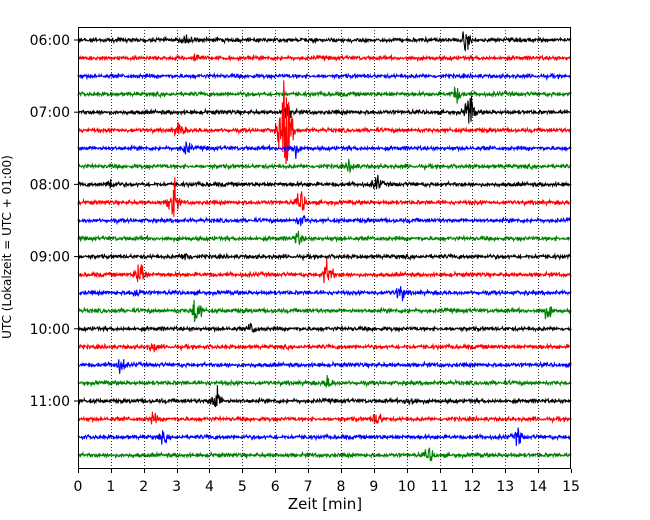 The height and width of the screenshot is (520, 650). What do you see at coordinates (472, 487) in the screenshot?
I see `x-tick-label: 12` at bounding box center [472, 487].